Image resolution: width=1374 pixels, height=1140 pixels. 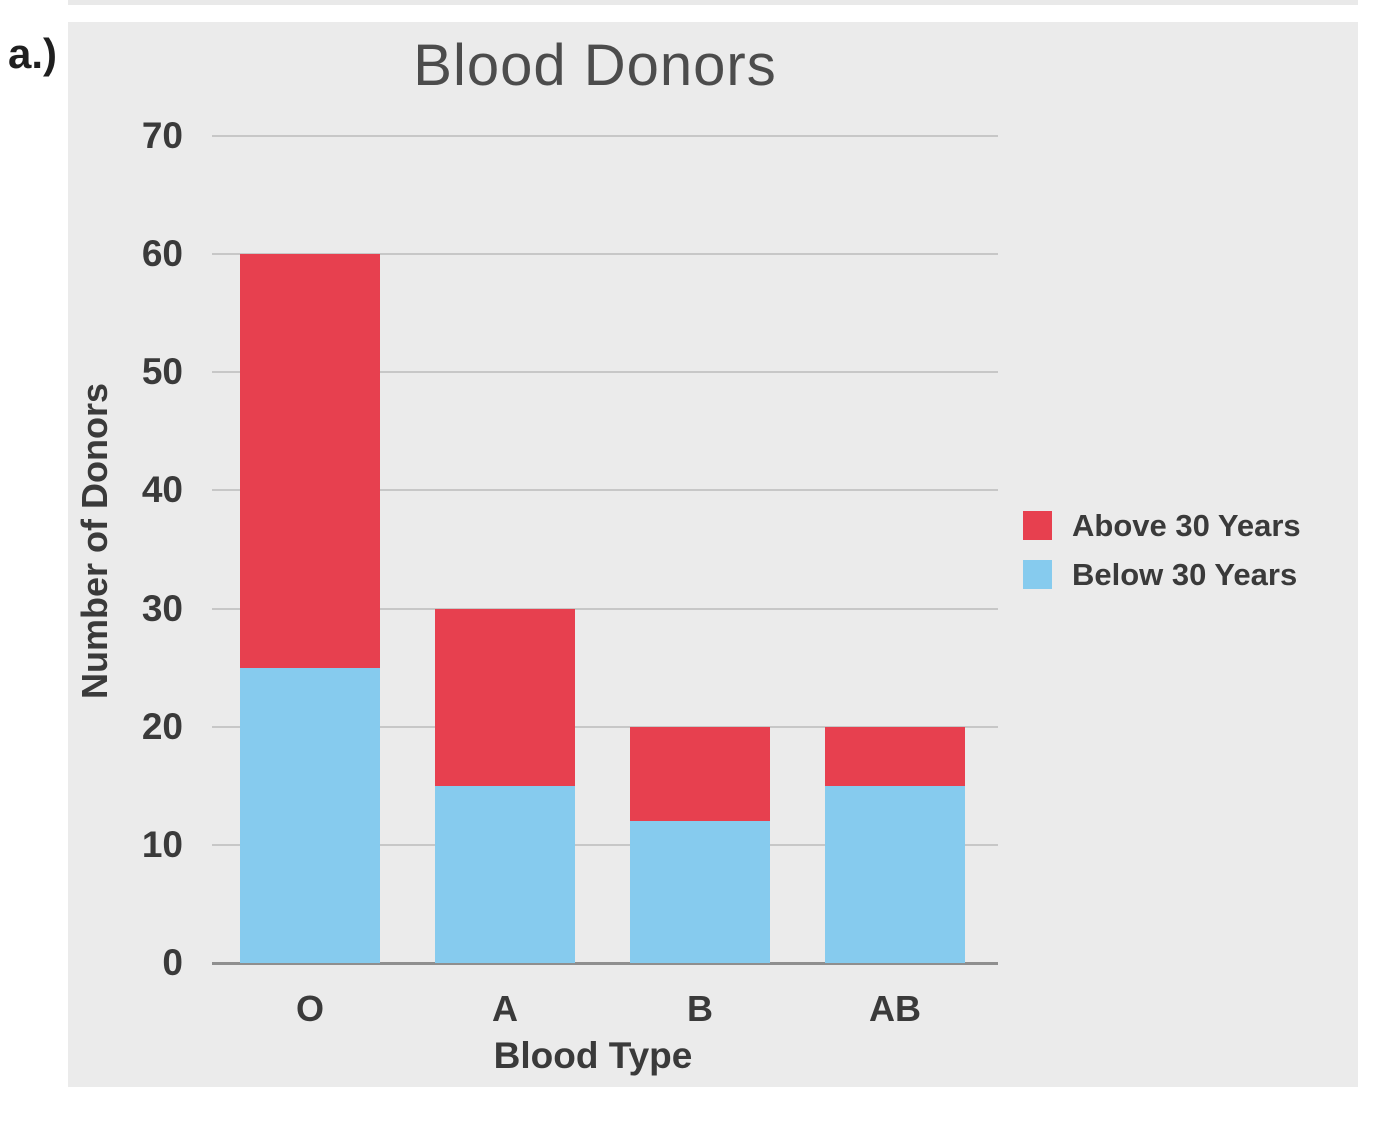 What do you see at coordinates (700, 1008) in the screenshot?
I see `x-tick-label: B` at bounding box center [700, 1008].